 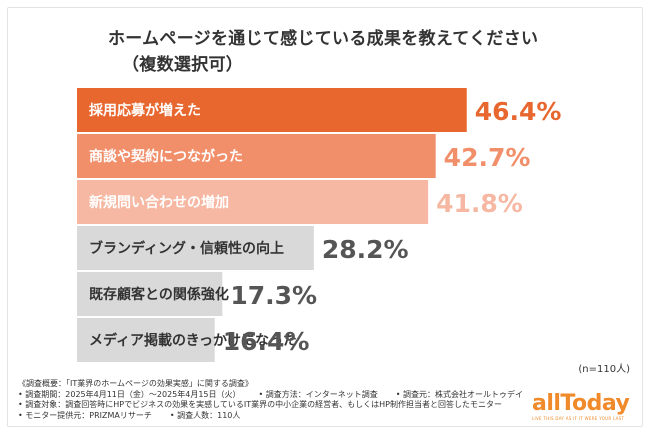 What do you see at coordinates (323, 39) in the screenshot?
I see `chart-title: ホームページを通じて感じている成果を教えてください` at bounding box center [323, 39].